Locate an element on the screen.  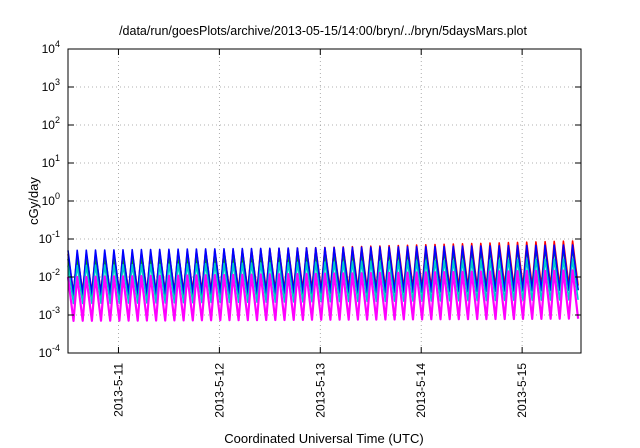
x-axis-label: Coordinated Universal Time (UTC) is located at coordinates (323, 438).